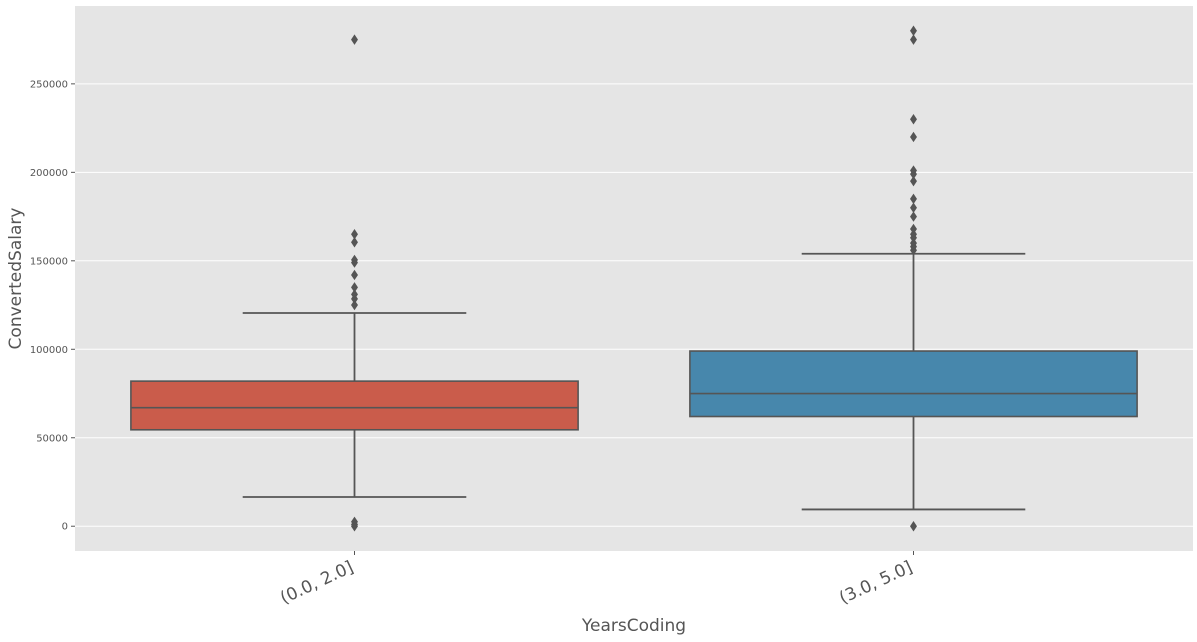 This screenshot has height=642, width=1197. Describe the element at coordinates (633, 626) in the screenshot. I see `x-axis-title: YearsCoding` at that location.